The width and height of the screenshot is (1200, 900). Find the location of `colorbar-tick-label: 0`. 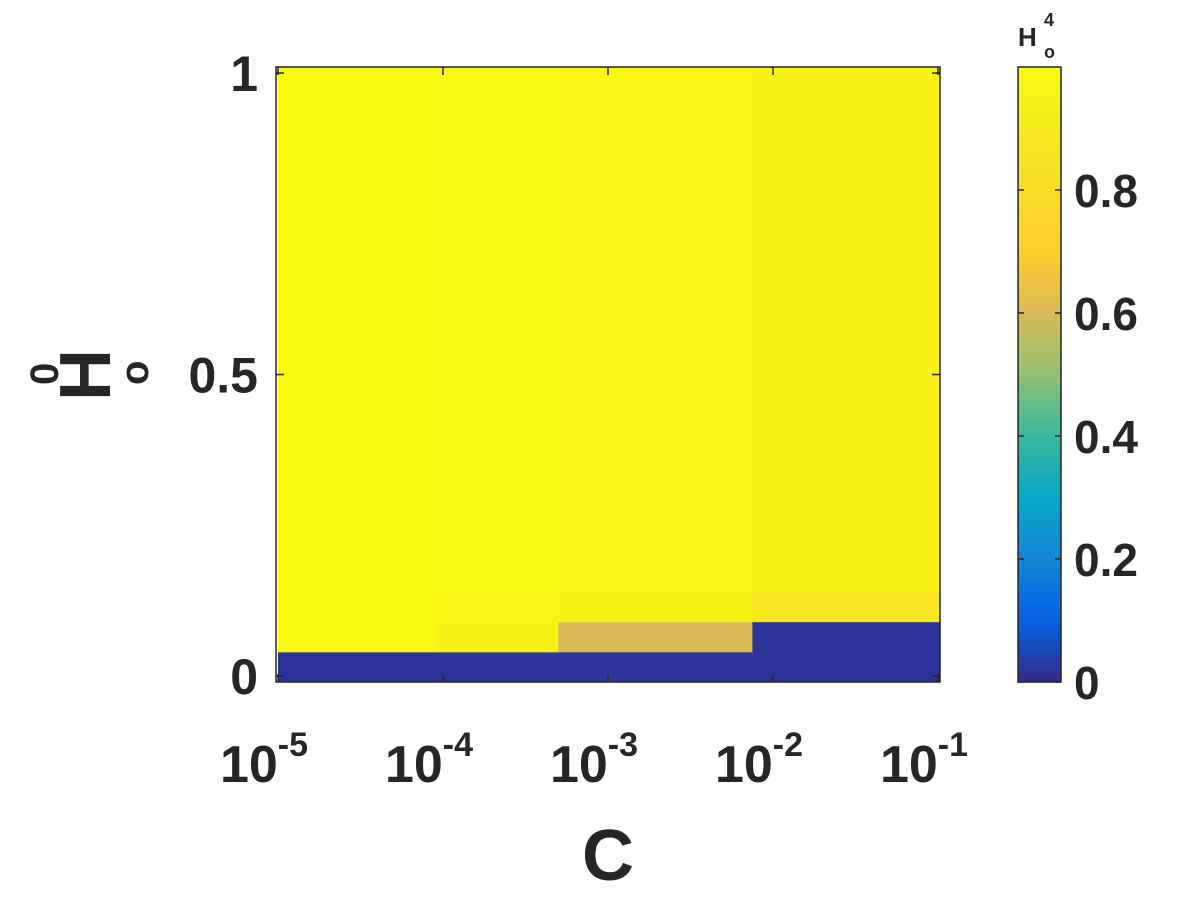

colorbar-tick-label: 0 is located at coordinates (1087, 683).